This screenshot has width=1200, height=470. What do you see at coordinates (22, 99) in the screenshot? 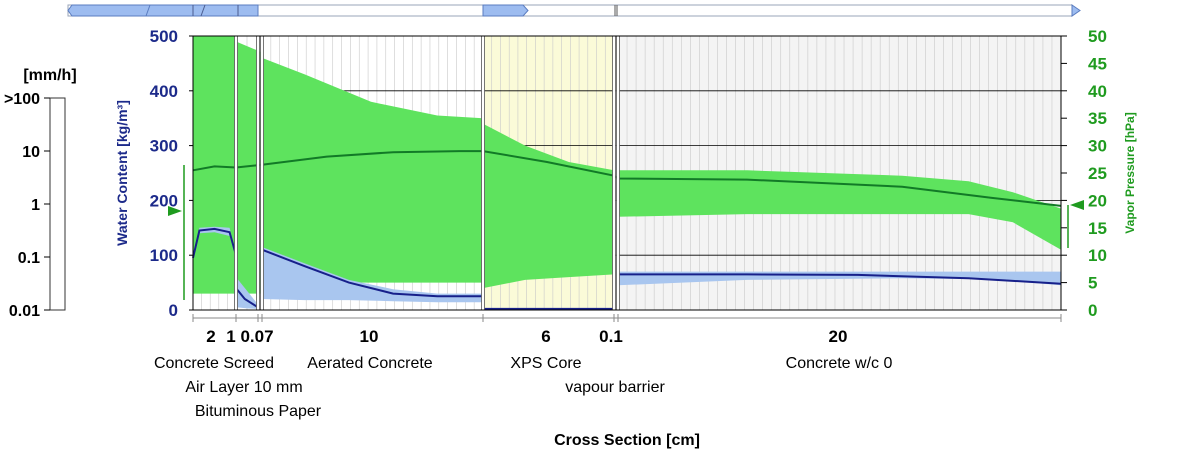
I see `rain-tick-label: >100` at bounding box center [22, 99].